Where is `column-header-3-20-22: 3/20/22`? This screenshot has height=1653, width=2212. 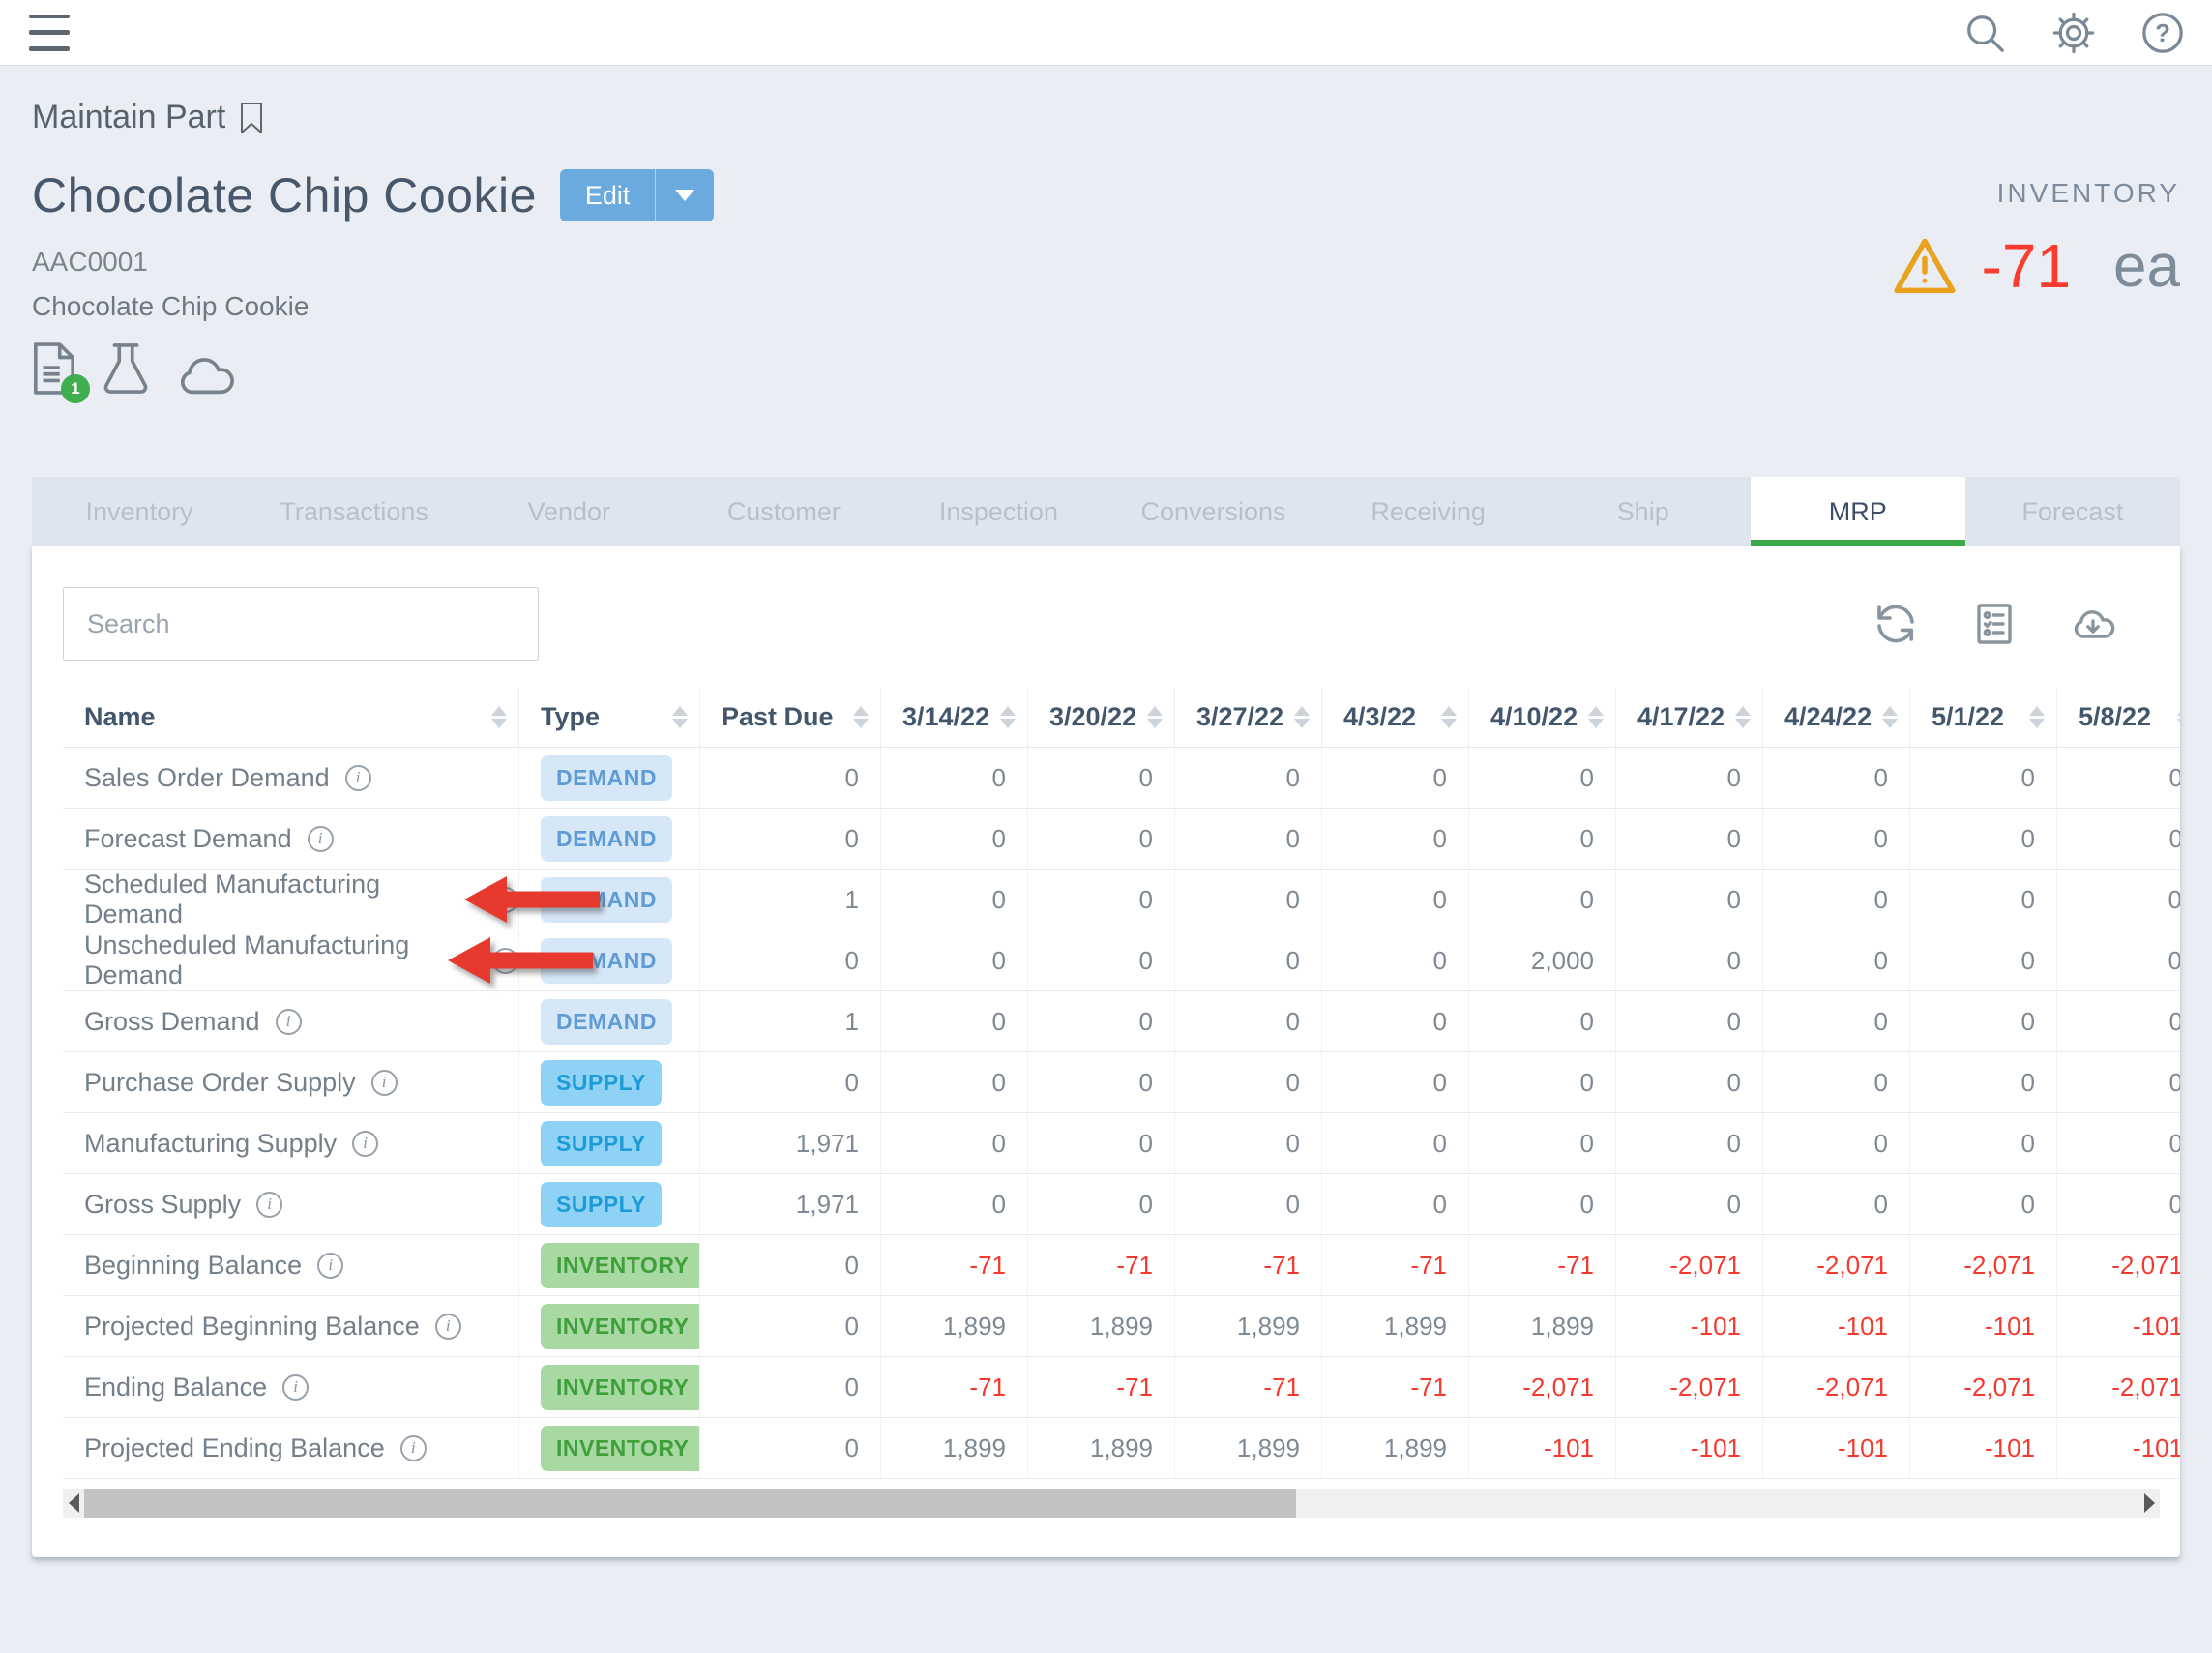
column-header-3-20-22: 3/20/22 is located at coordinates (1101, 718).